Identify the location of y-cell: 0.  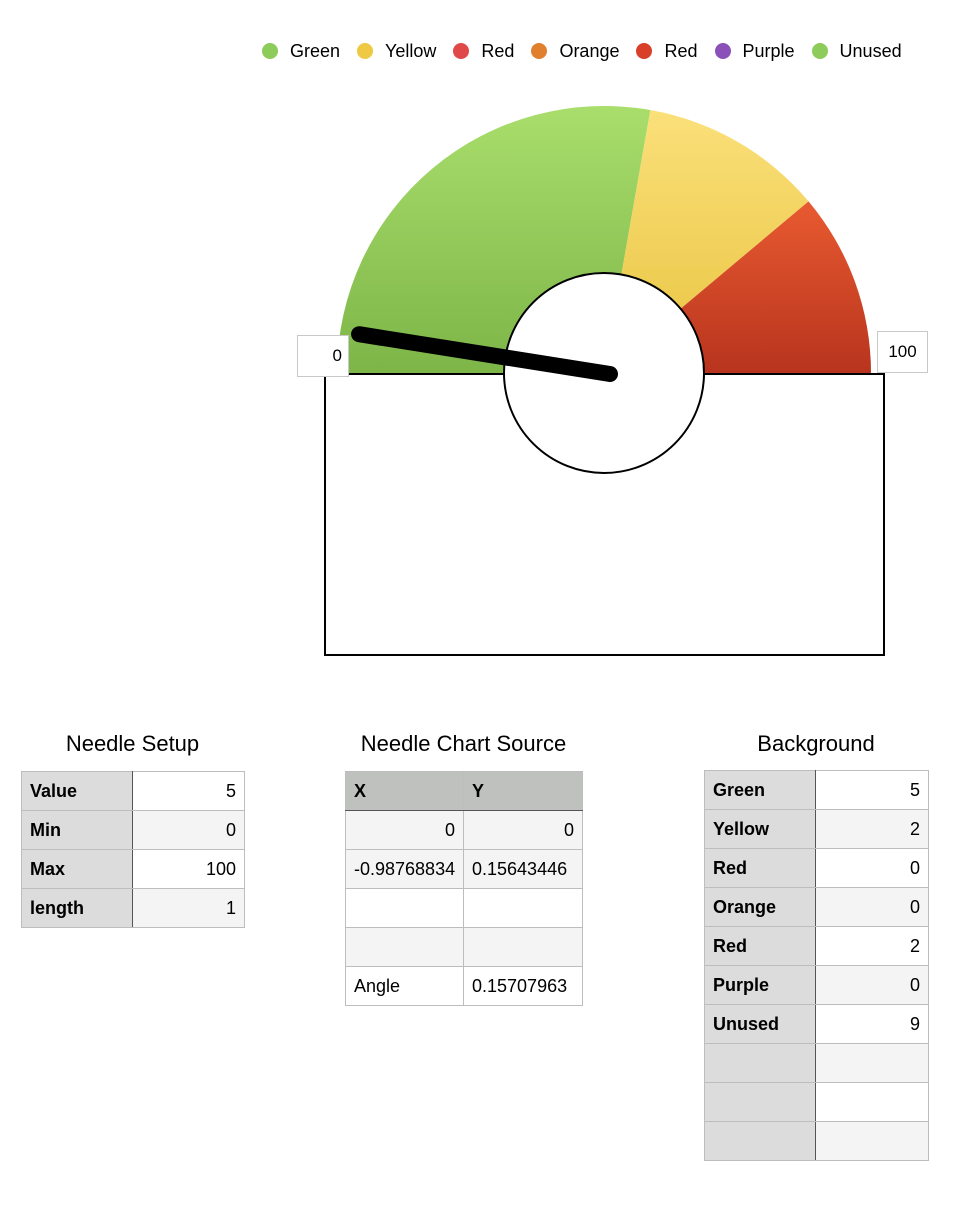
(523, 830).